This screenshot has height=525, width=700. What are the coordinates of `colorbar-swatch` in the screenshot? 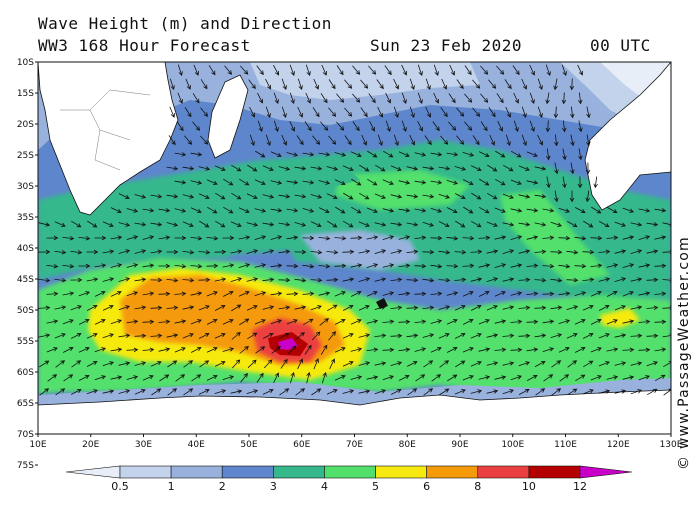 It's located at (554, 472).